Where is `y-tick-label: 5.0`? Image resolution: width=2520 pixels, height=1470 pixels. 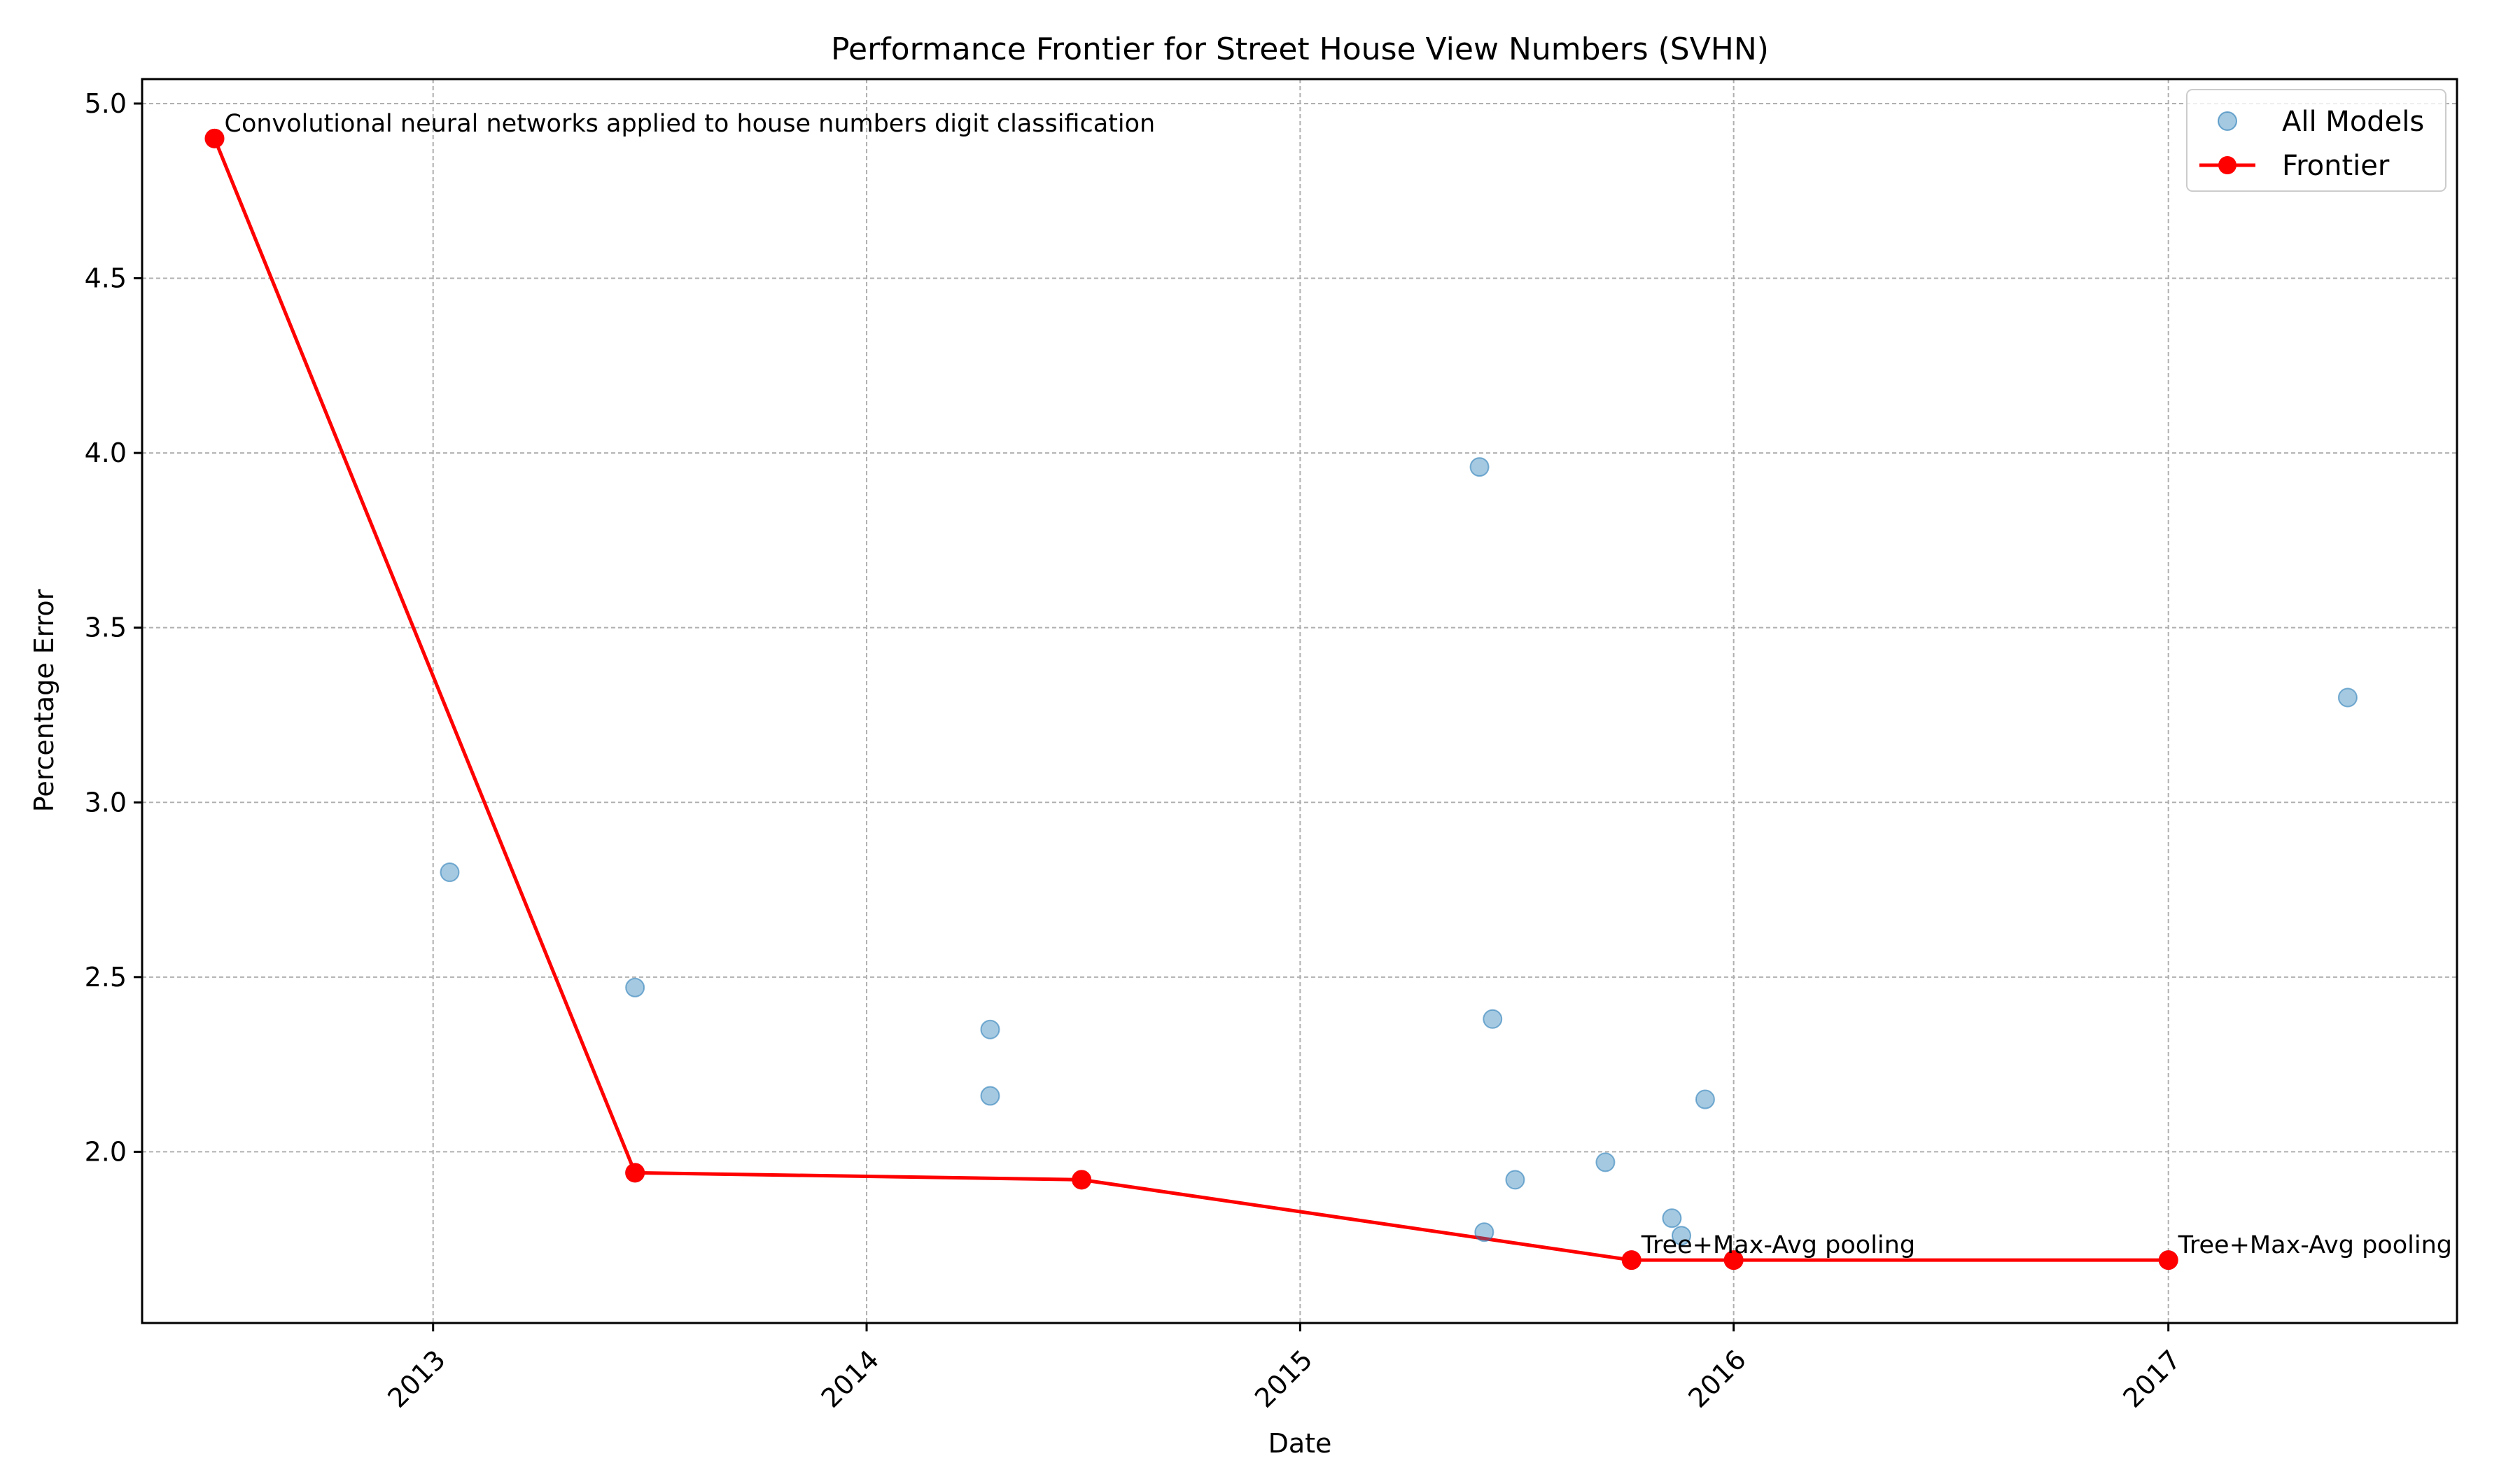
y-tick-label: 5.0 is located at coordinates (106, 103).